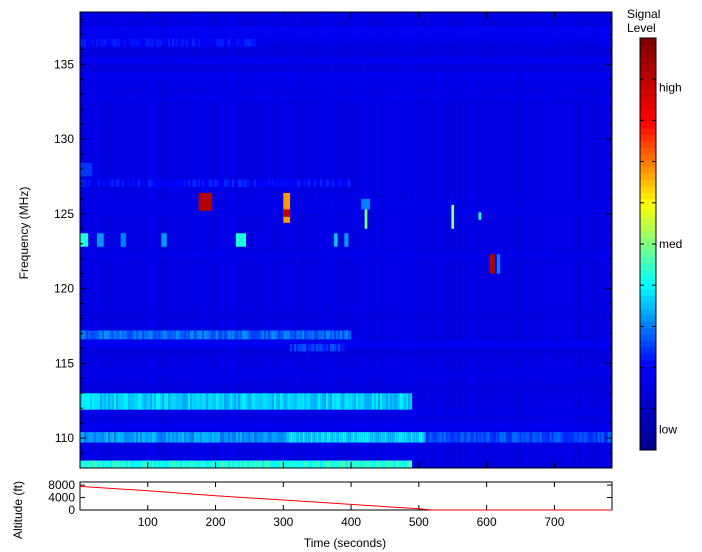 This screenshot has height=552, width=702. I want to click on x-tick-label: 400, so click(351, 522).